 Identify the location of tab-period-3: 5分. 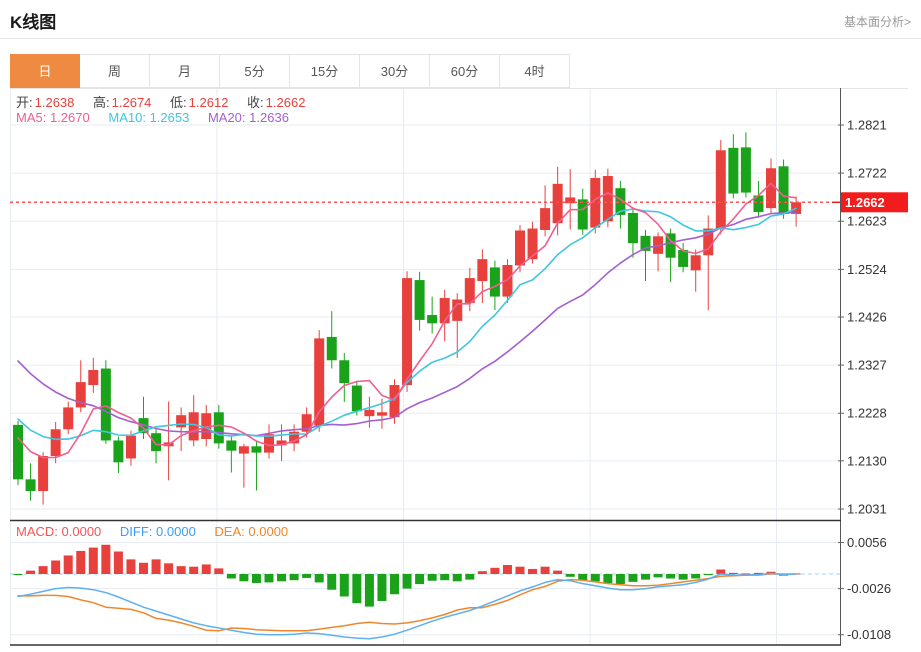
(255, 71).